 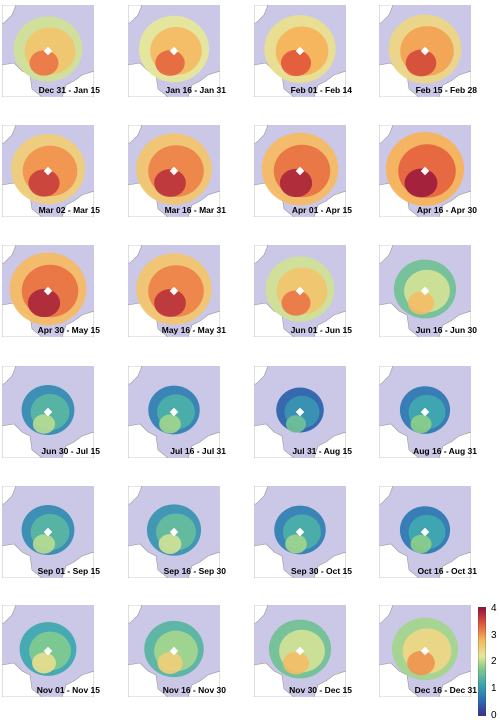 I want to click on colorbar-tick: 4, so click(x=494, y=608).